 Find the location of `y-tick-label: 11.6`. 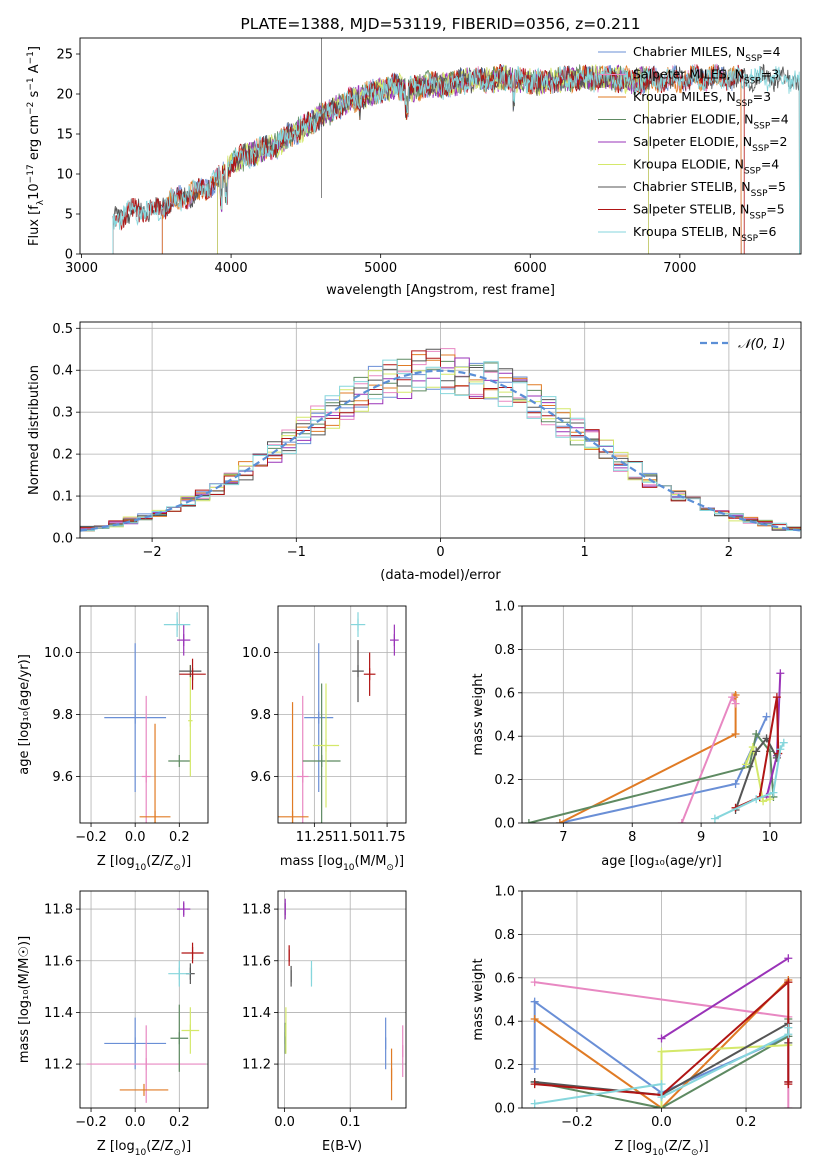

y-tick-label: 11.6 is located at coordinates (58, 961).